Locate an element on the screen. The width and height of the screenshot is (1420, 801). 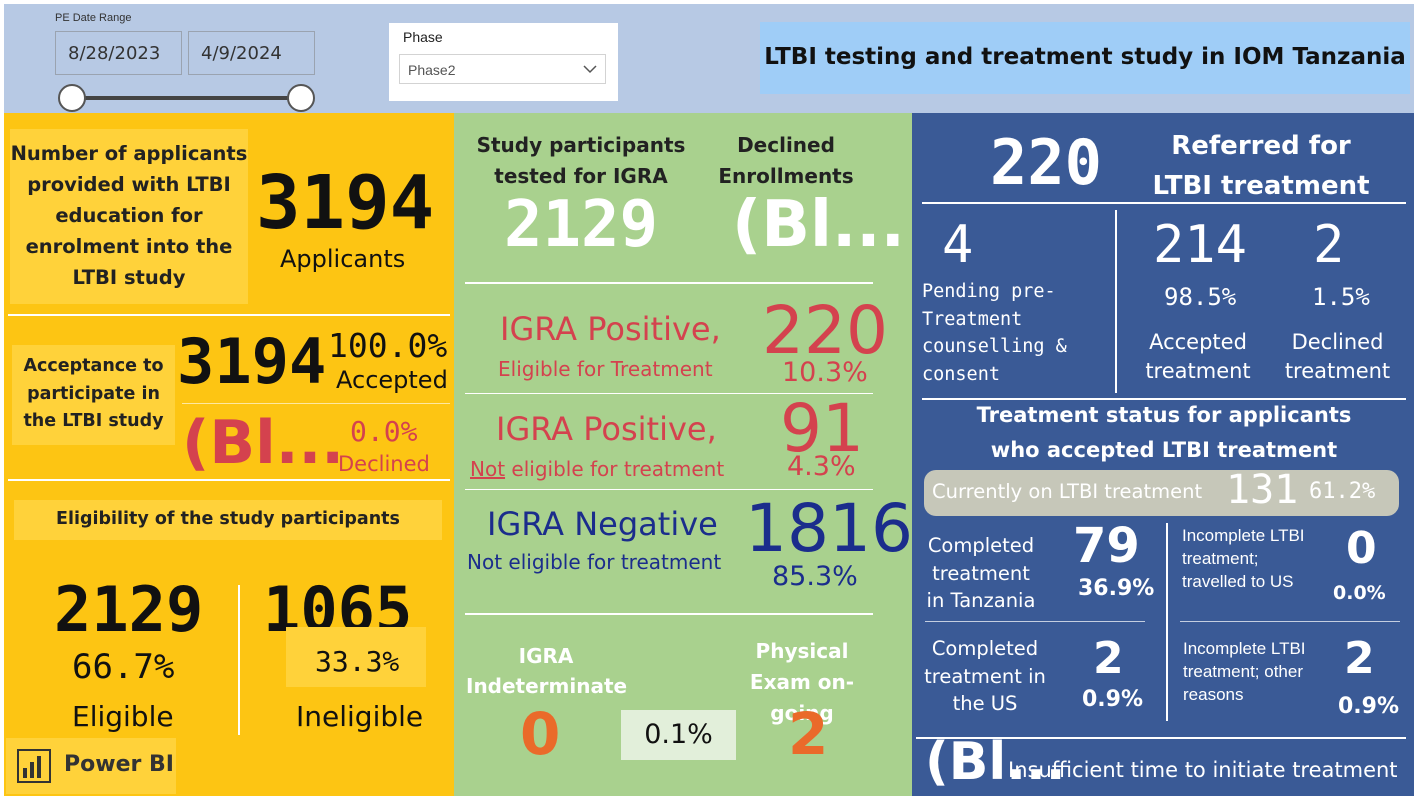
current-treatment-pct: 61.2% is located at coordinates (1342, 491).